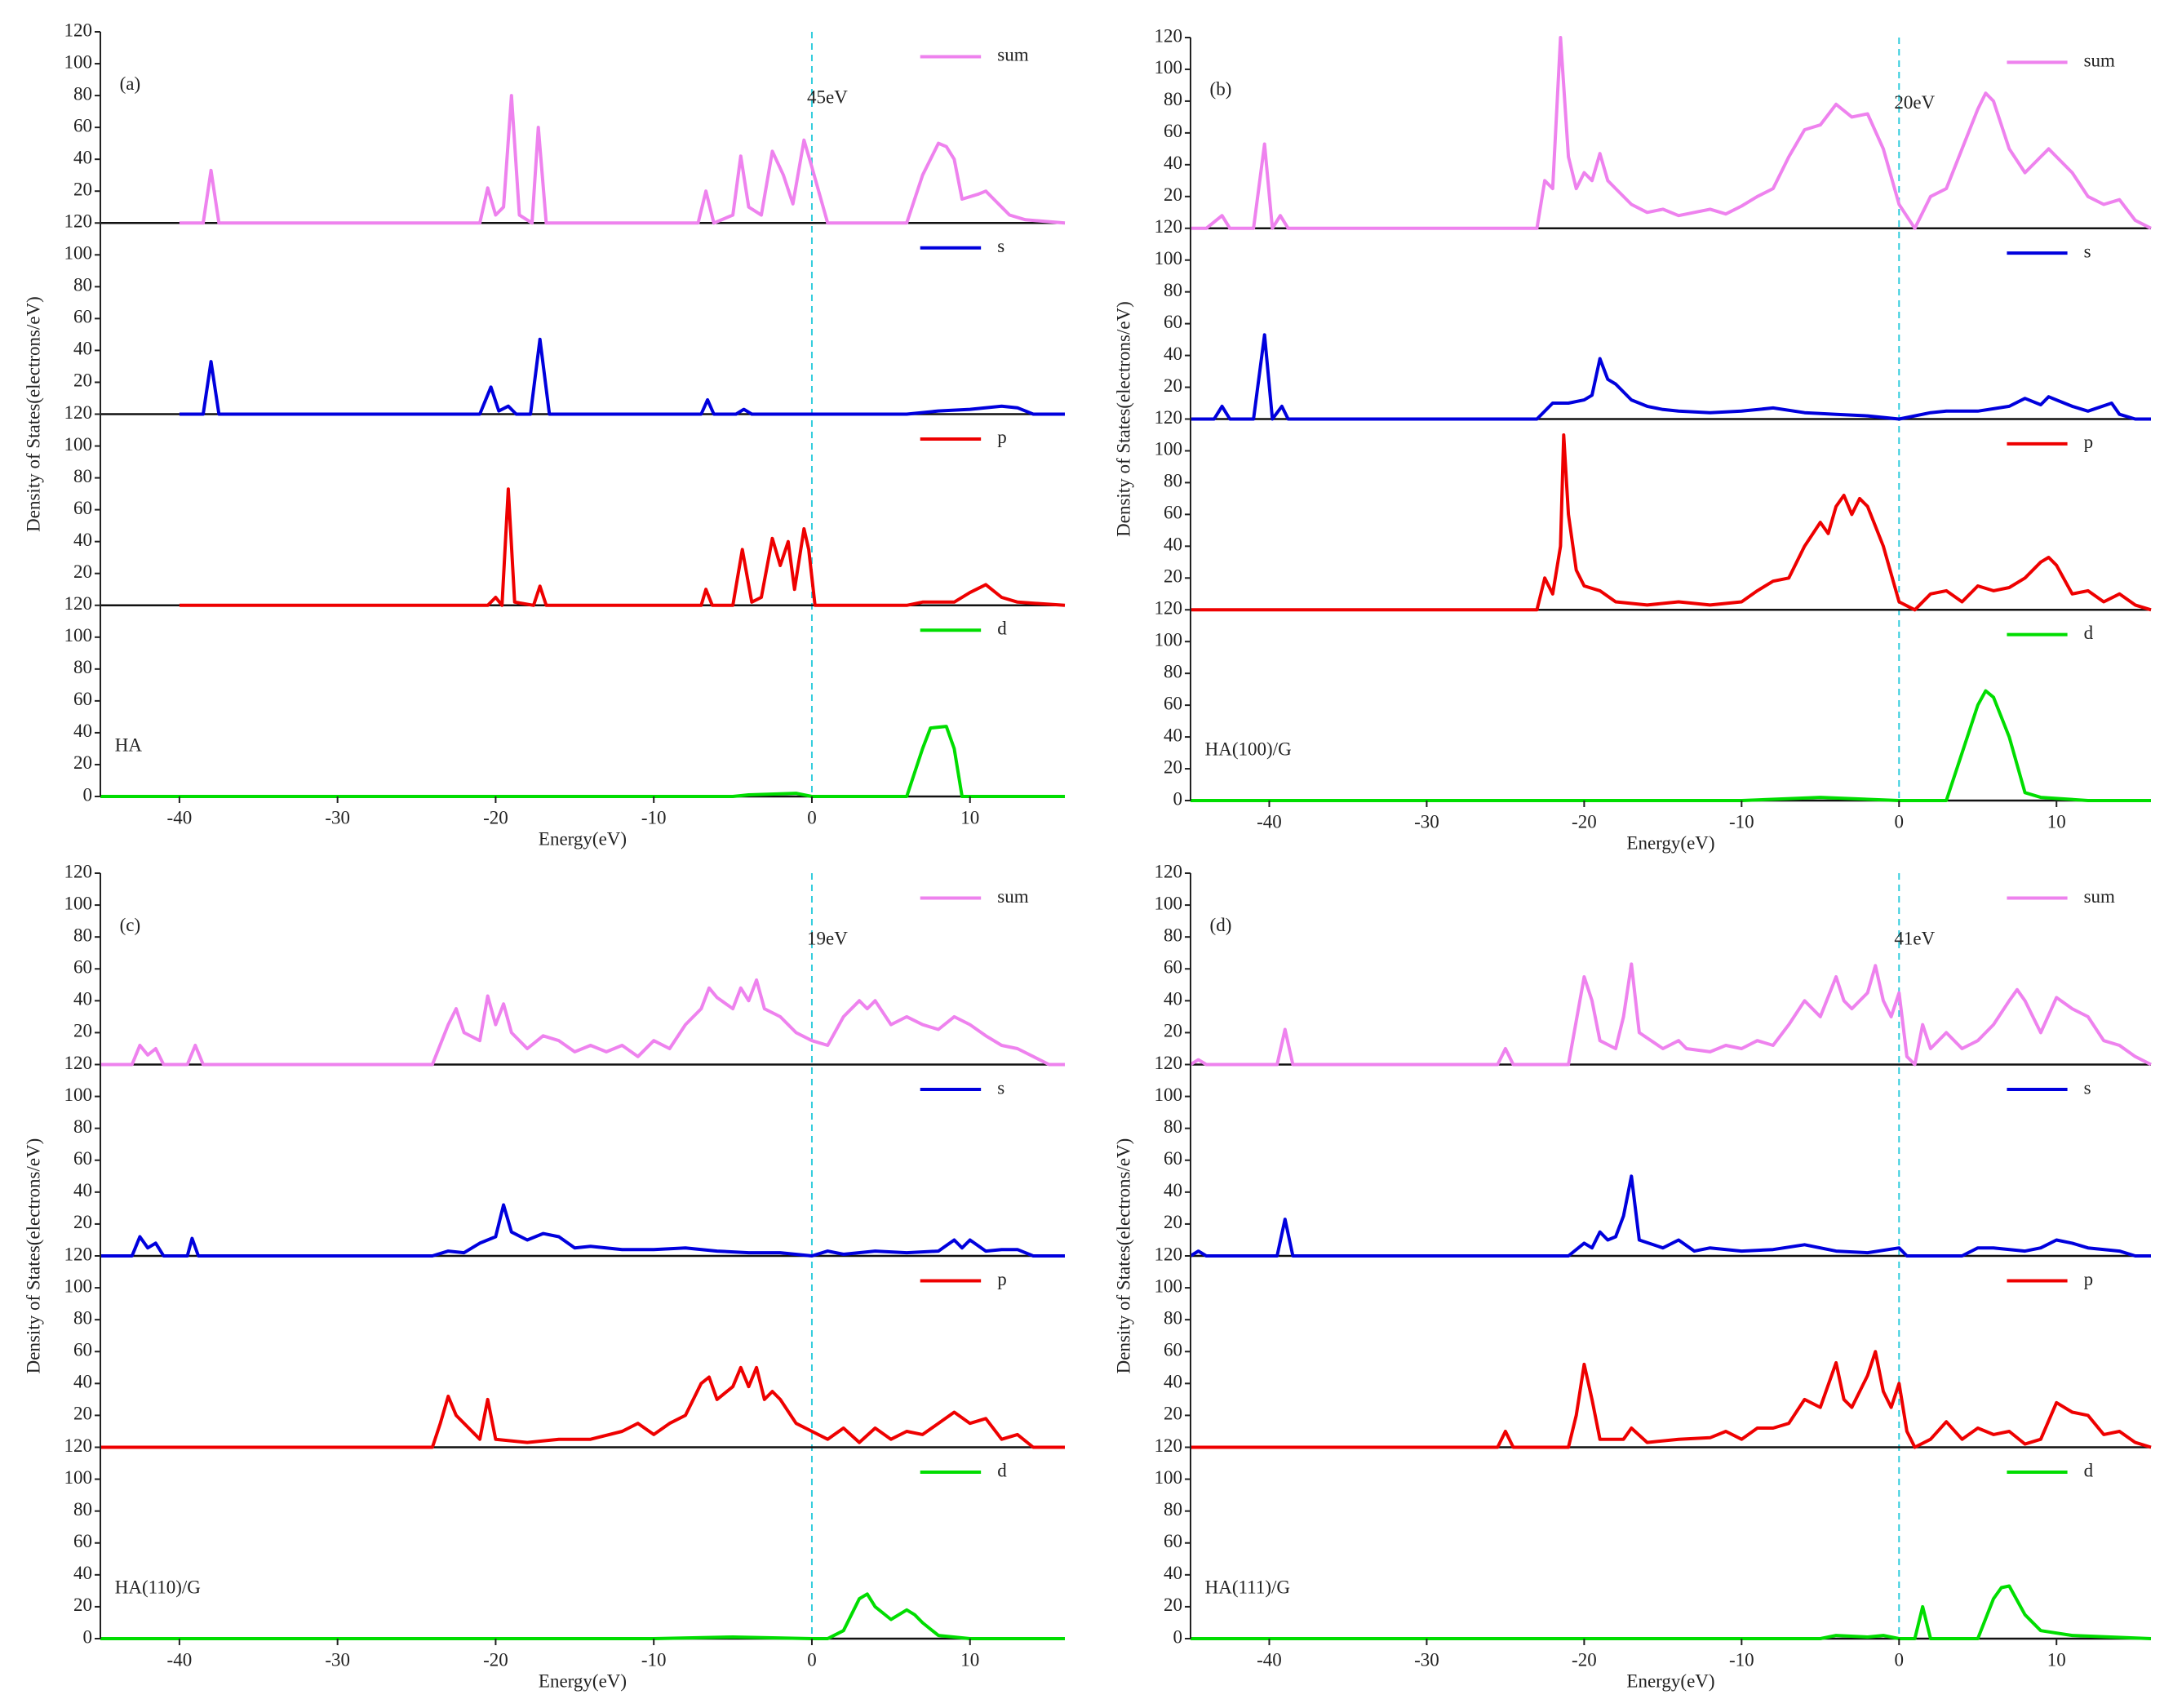 This screenshot has width=2173, height=1708. I want to click on panel-label: (b), so click(1221, 89).